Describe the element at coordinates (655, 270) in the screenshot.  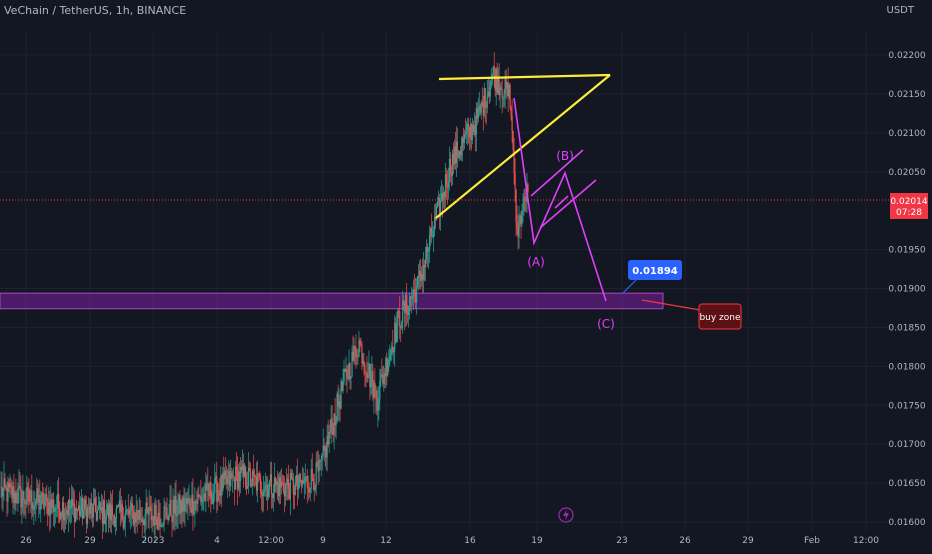
I see `target-price-box` at that location.